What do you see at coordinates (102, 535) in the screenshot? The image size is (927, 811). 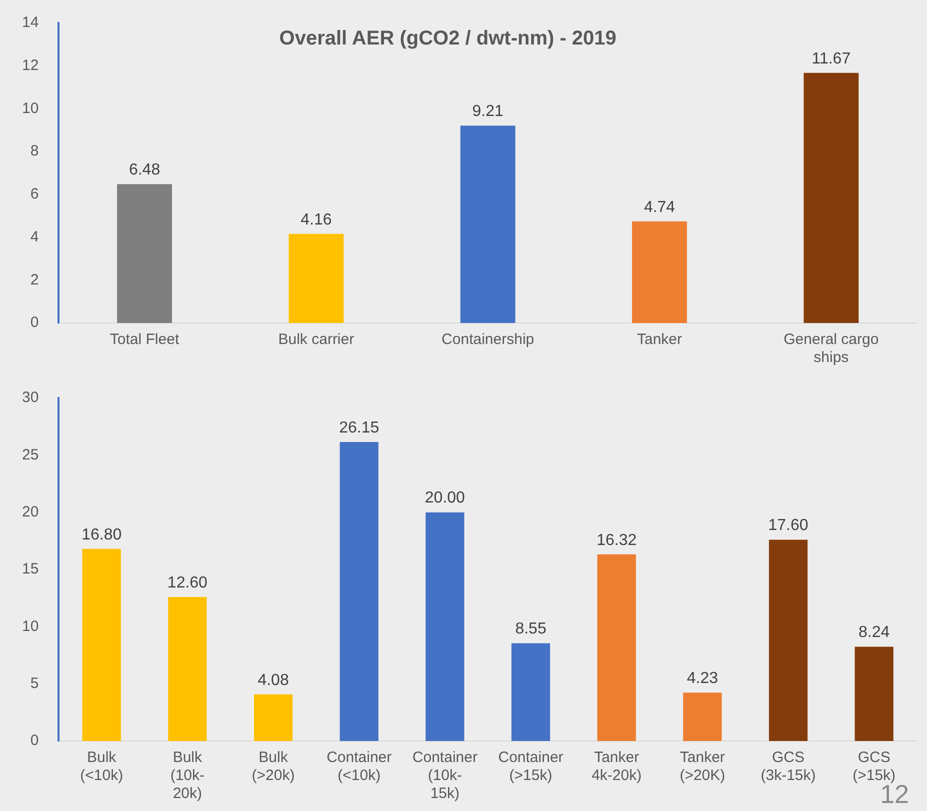 I see `data-label: 16.80` at bounding box center [102, 535].